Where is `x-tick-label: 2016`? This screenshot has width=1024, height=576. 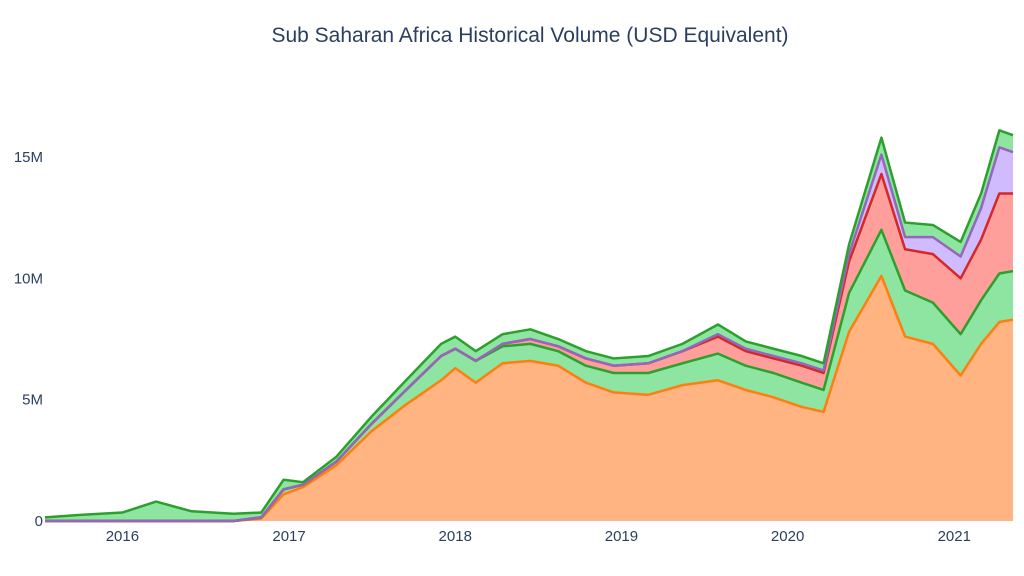 x-tick-label: 2016 is located at coordinates (122, 536).